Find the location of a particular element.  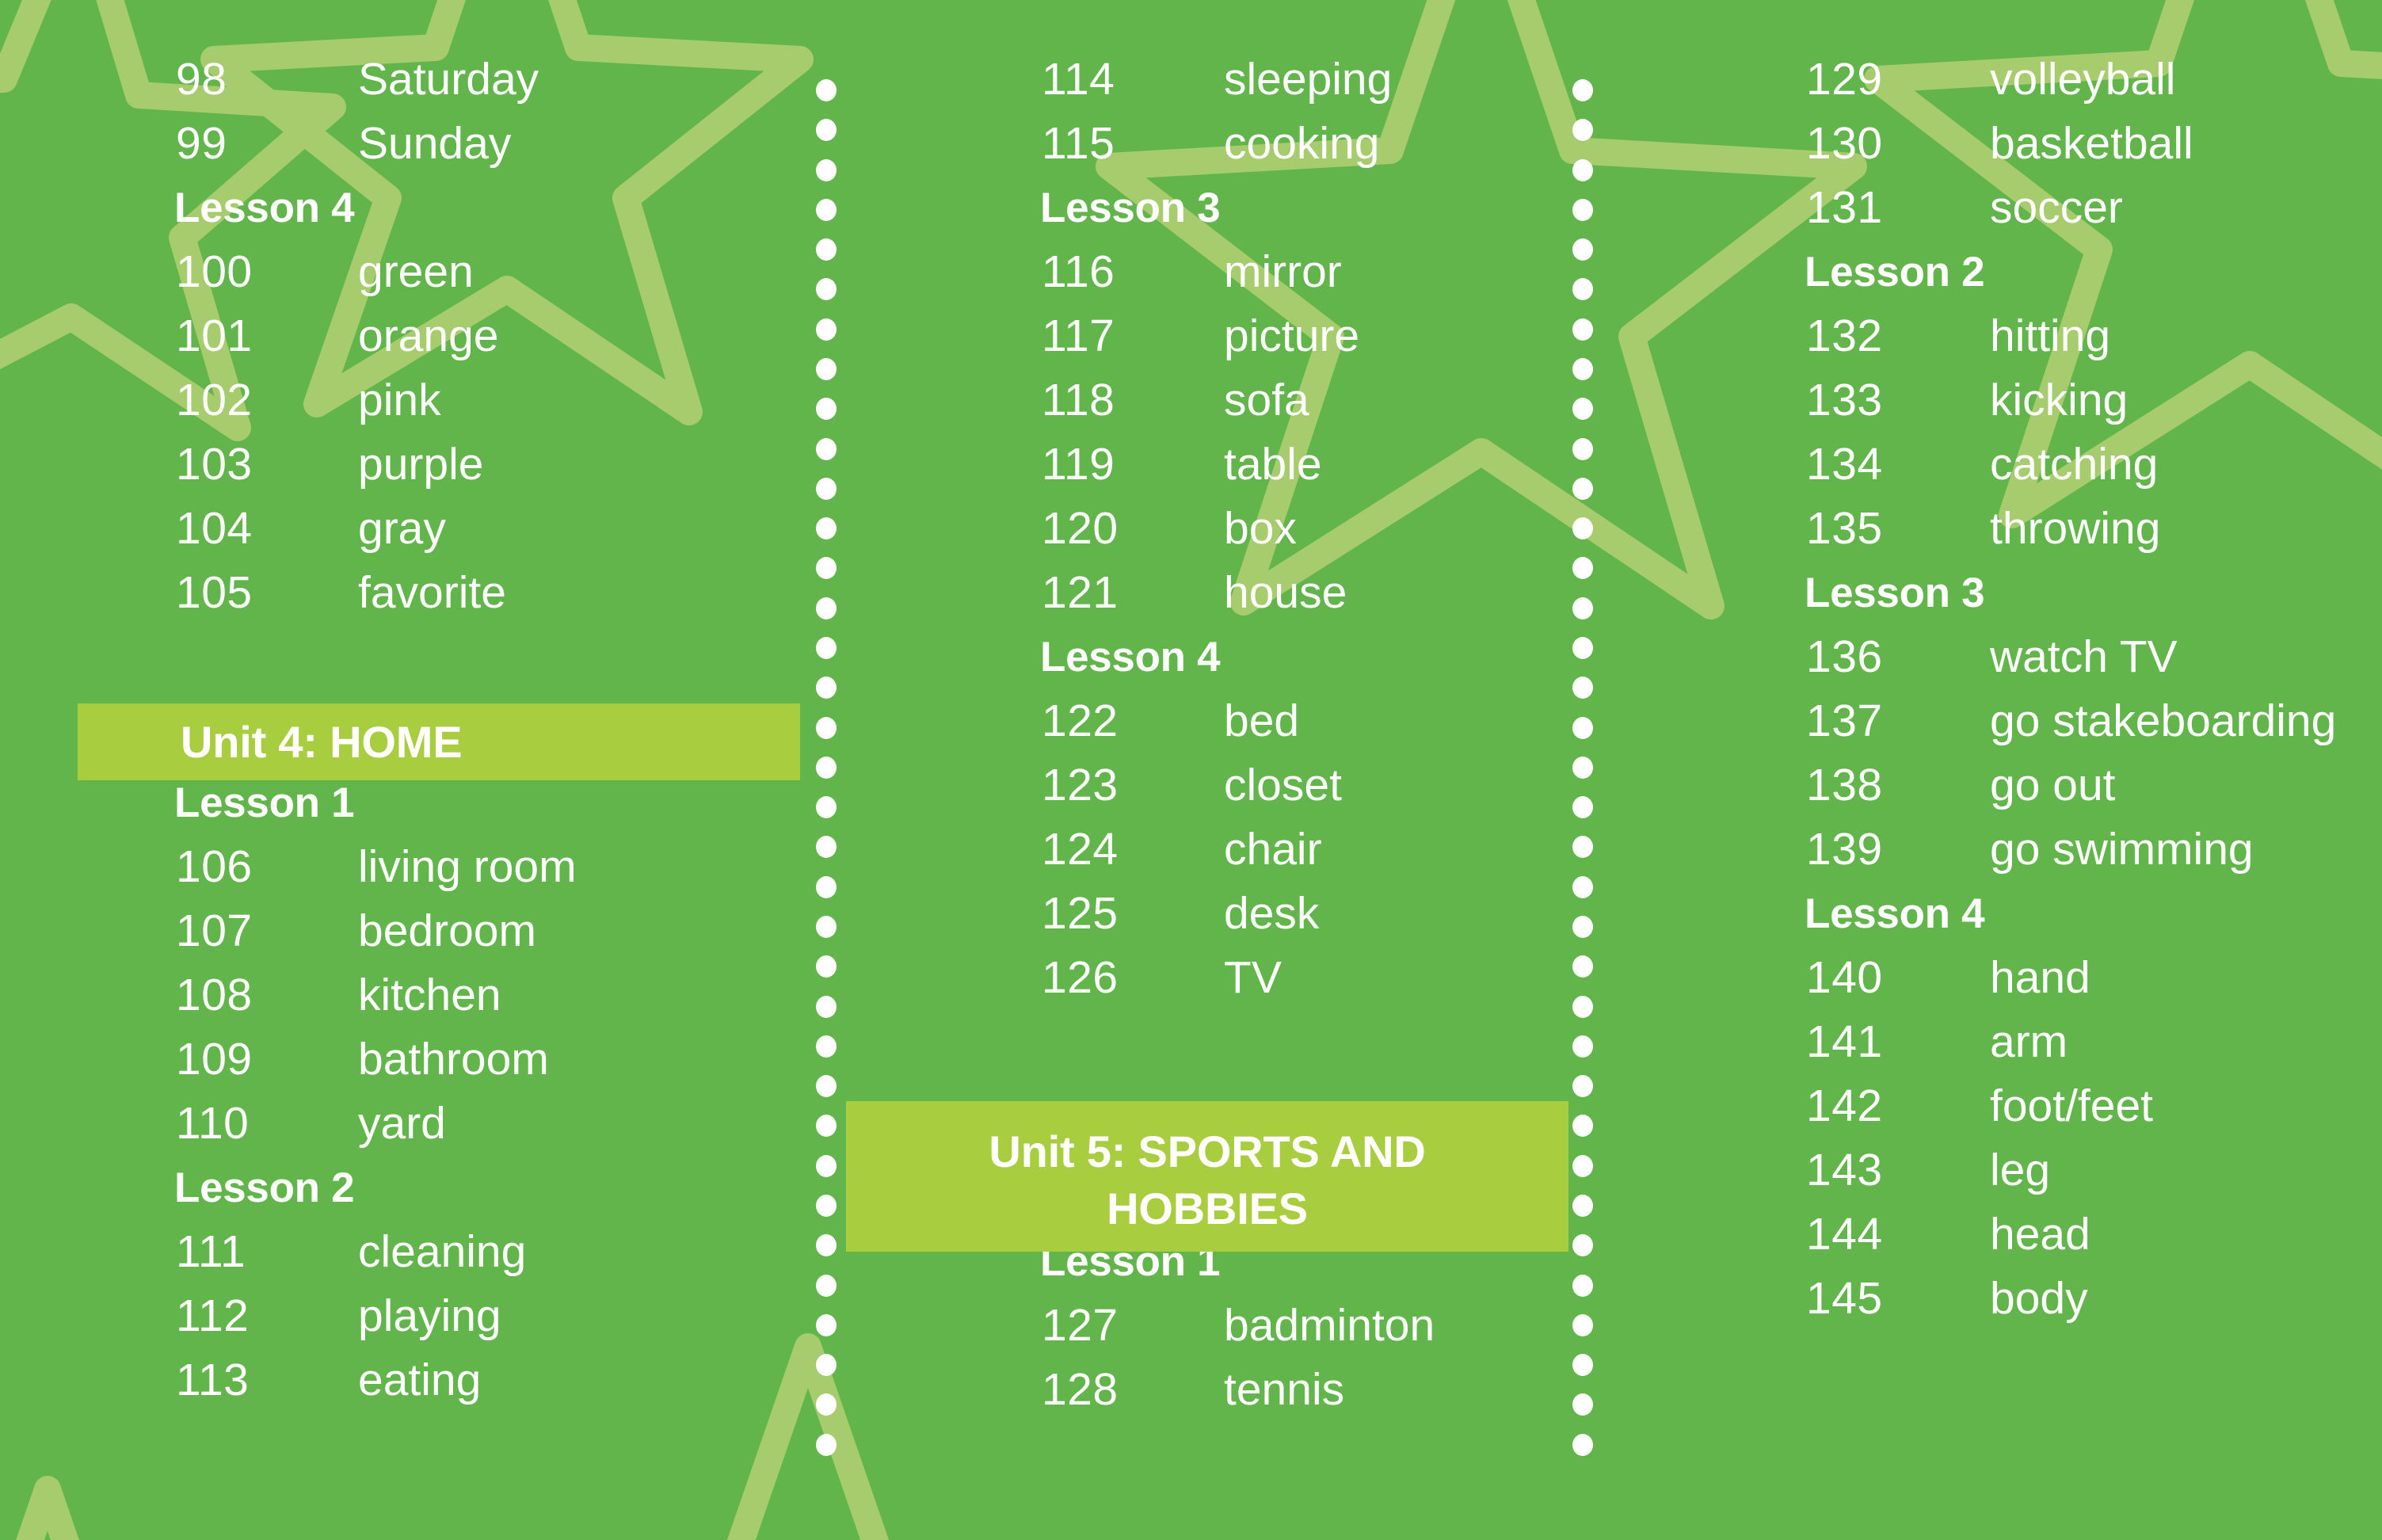

unit-banner-line: Unit 4: HOME is located at coordinates (322, 742).